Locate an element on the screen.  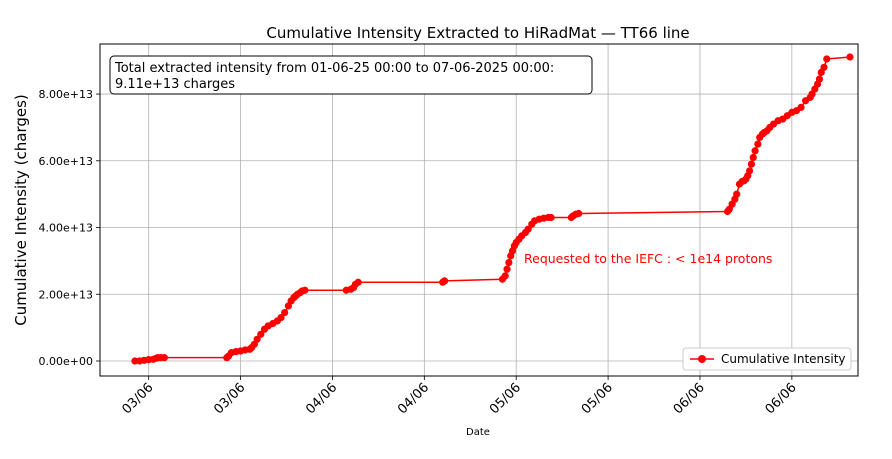
annotation-box-frame is located at coordinates (351, 75).